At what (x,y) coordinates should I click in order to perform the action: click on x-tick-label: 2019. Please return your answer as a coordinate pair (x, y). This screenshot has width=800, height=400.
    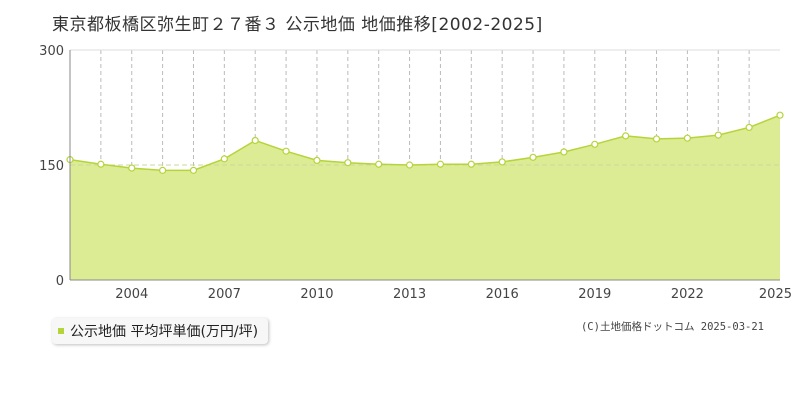
    Looking at the image, I should click on (594, 294).